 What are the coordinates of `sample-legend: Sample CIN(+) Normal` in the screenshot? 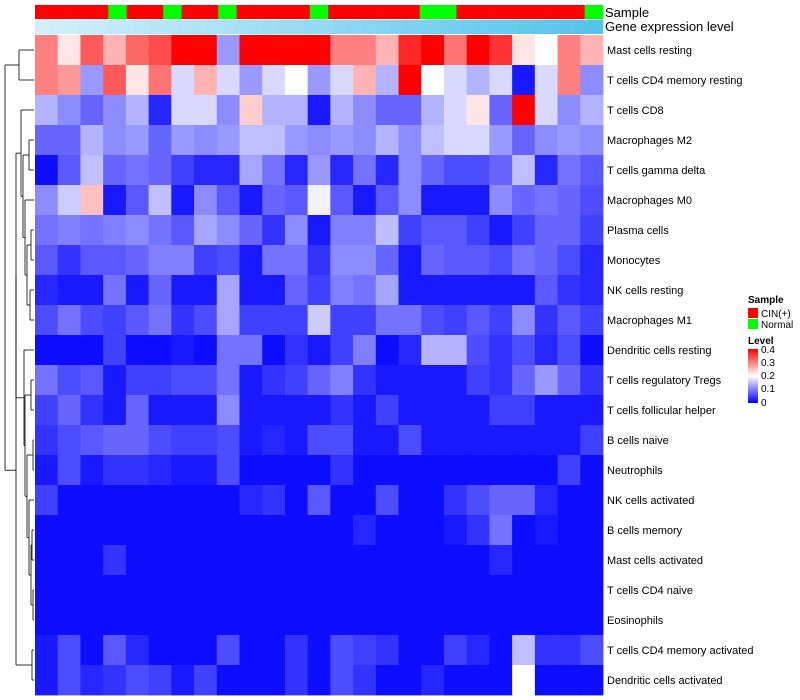 It's located at (770, 313).